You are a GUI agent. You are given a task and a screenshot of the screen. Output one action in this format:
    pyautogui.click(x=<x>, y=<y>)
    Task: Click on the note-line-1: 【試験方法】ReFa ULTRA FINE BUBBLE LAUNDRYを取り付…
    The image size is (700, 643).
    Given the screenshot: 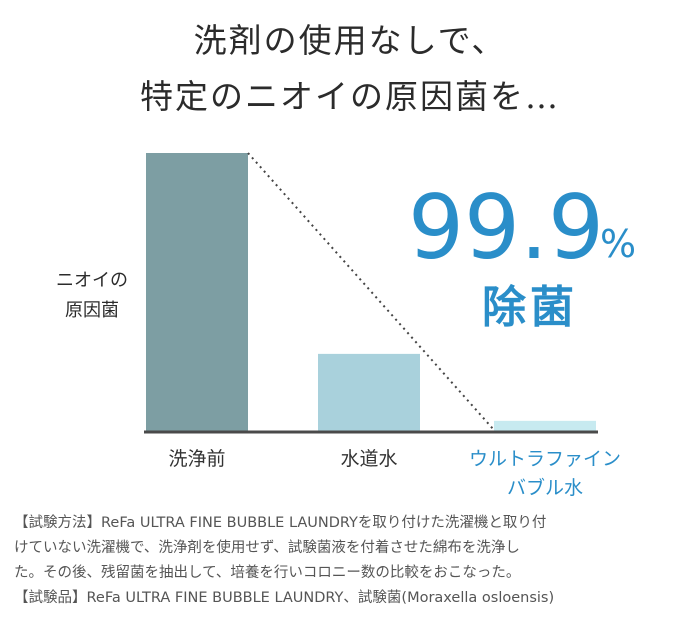 What is the action you would take?
    pyautogui.click(x=280, y=523)
    